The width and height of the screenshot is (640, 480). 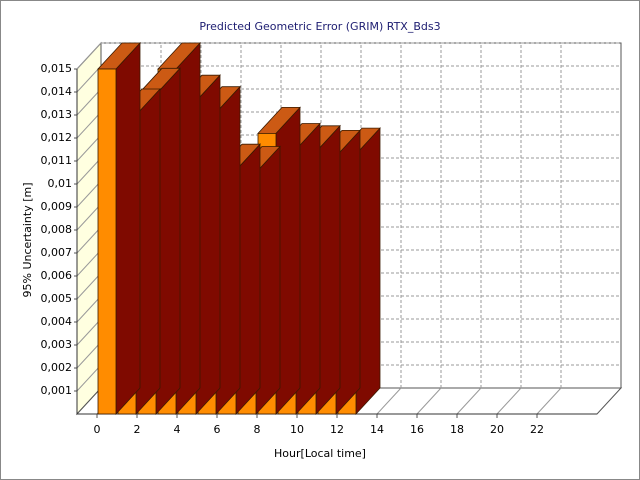 I want to click on y-tick-label: 0,007, so click(x=57, y=252).